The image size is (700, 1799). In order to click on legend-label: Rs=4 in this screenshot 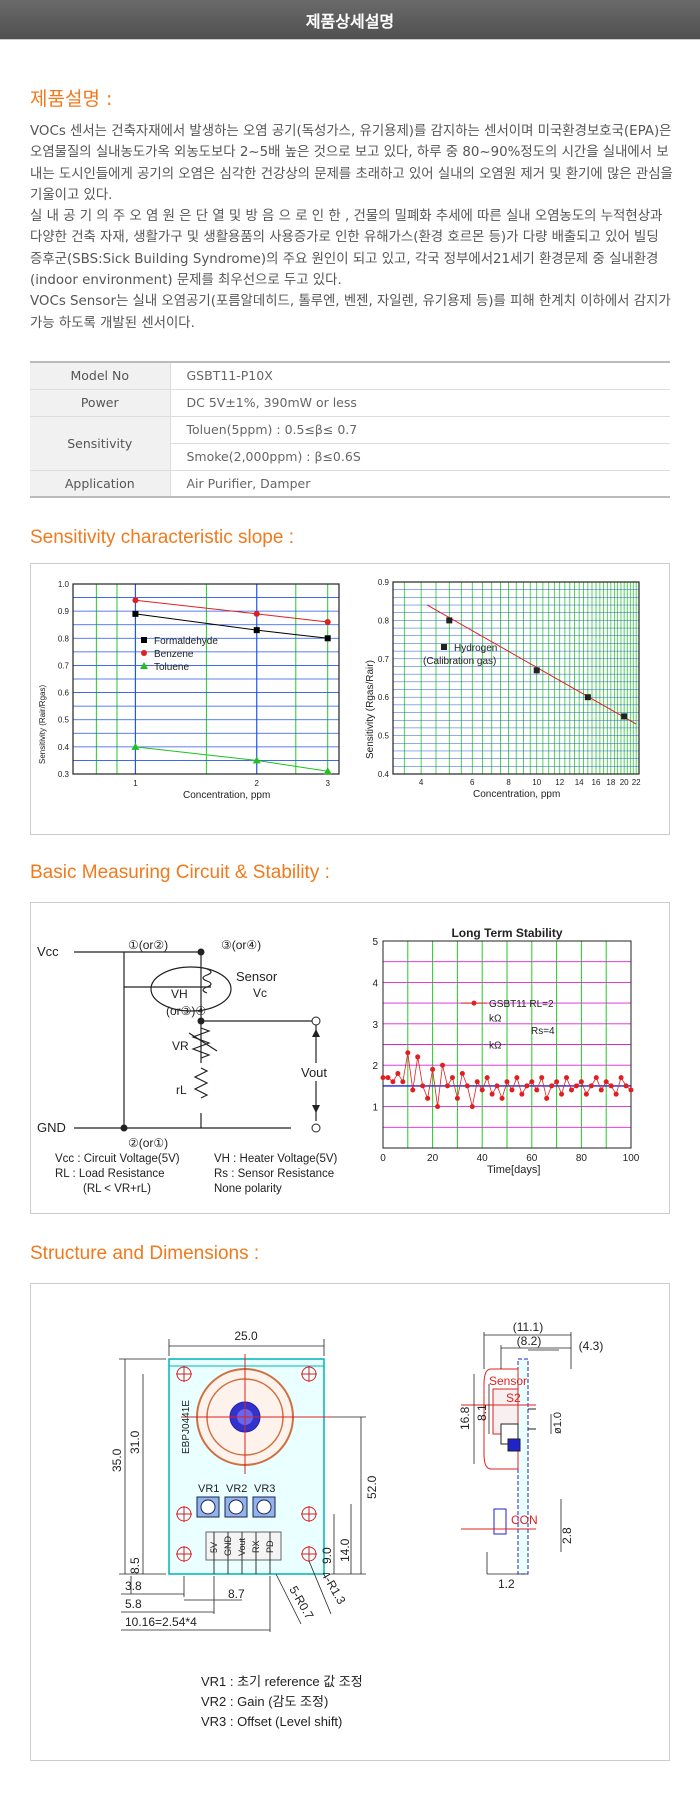, I will do `click(543, 1031)`.